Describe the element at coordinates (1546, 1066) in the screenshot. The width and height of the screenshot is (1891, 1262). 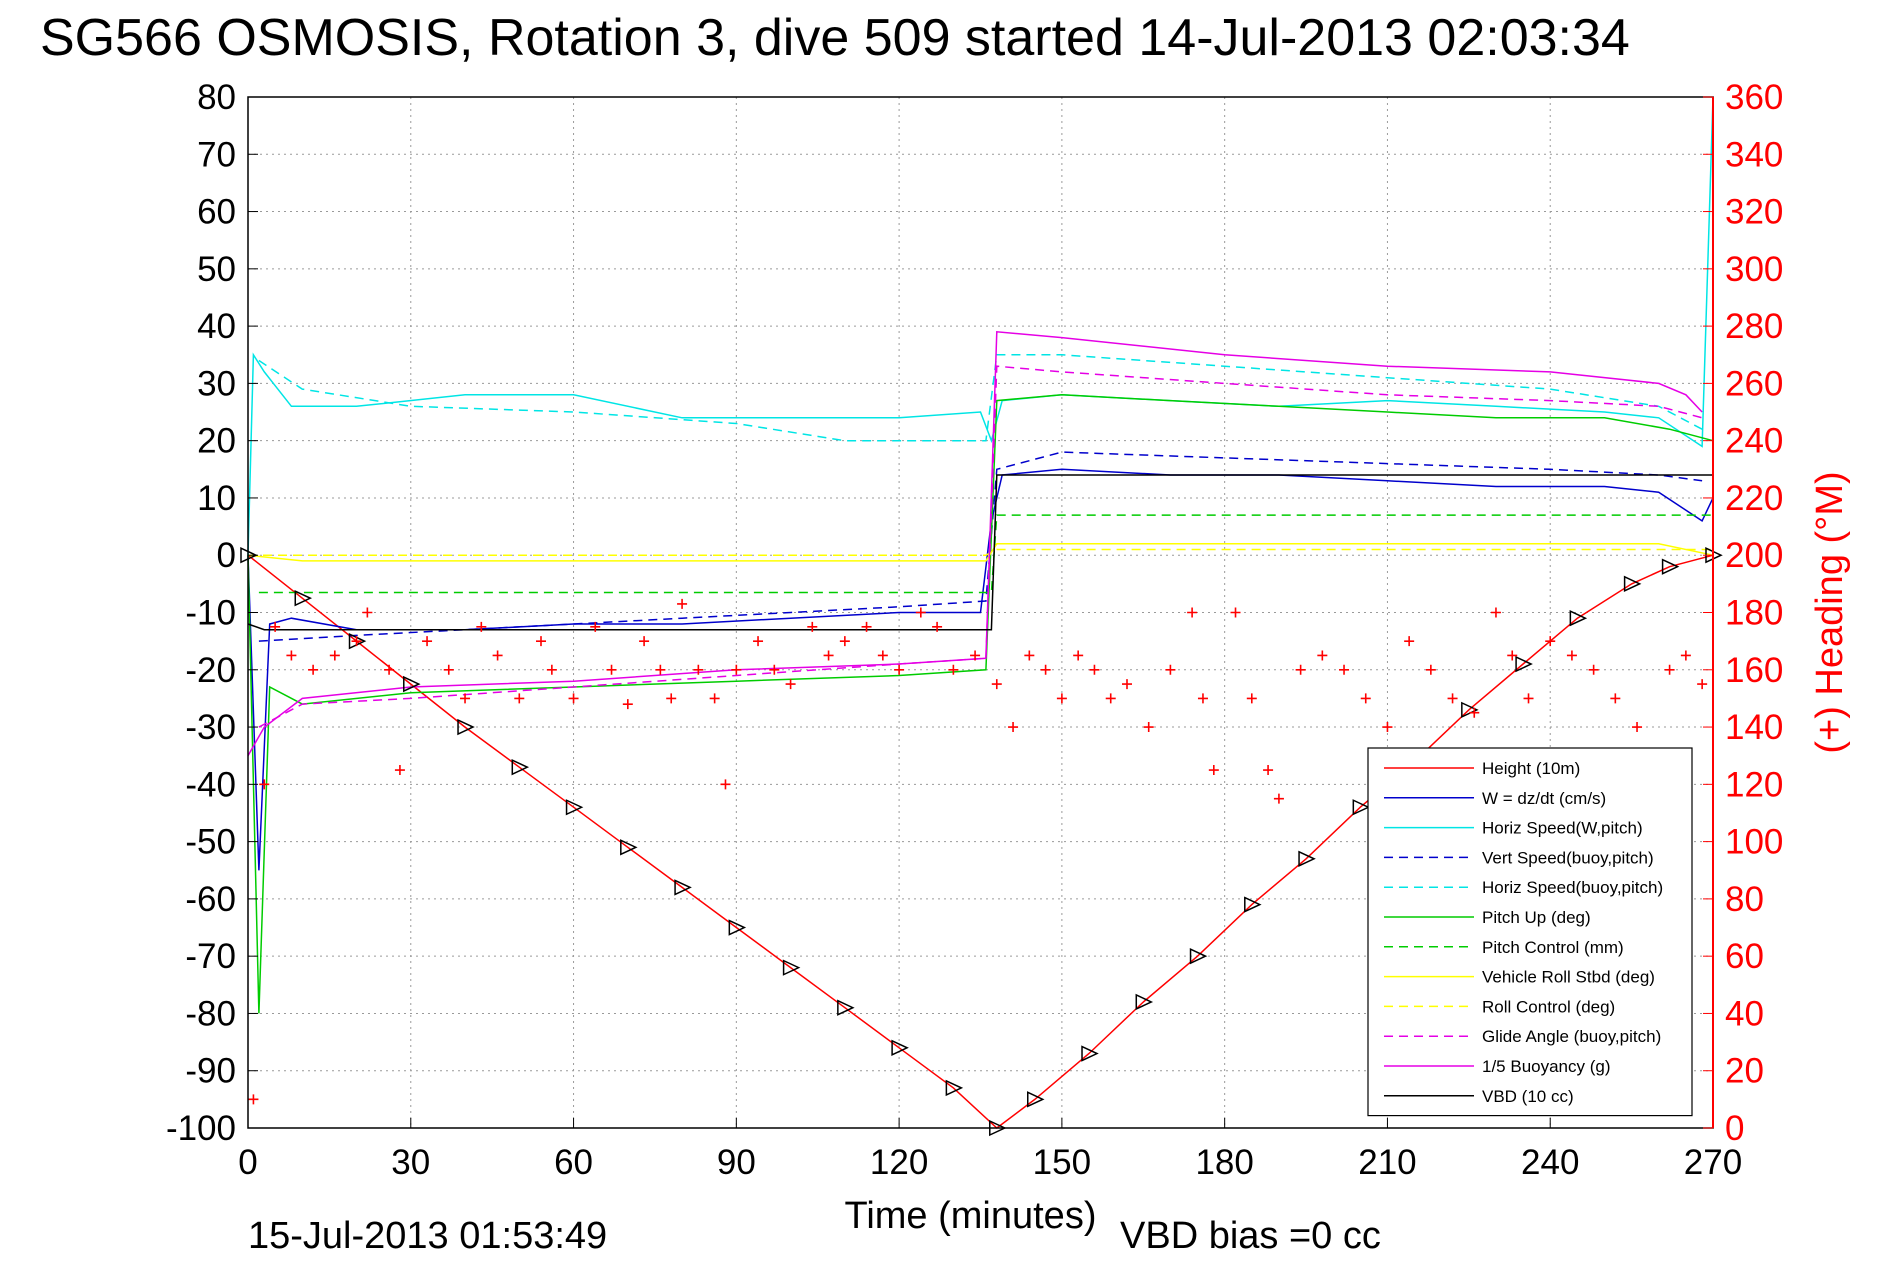
I see `legend-entry: 1/5 Buoyancy (g)` at that location.